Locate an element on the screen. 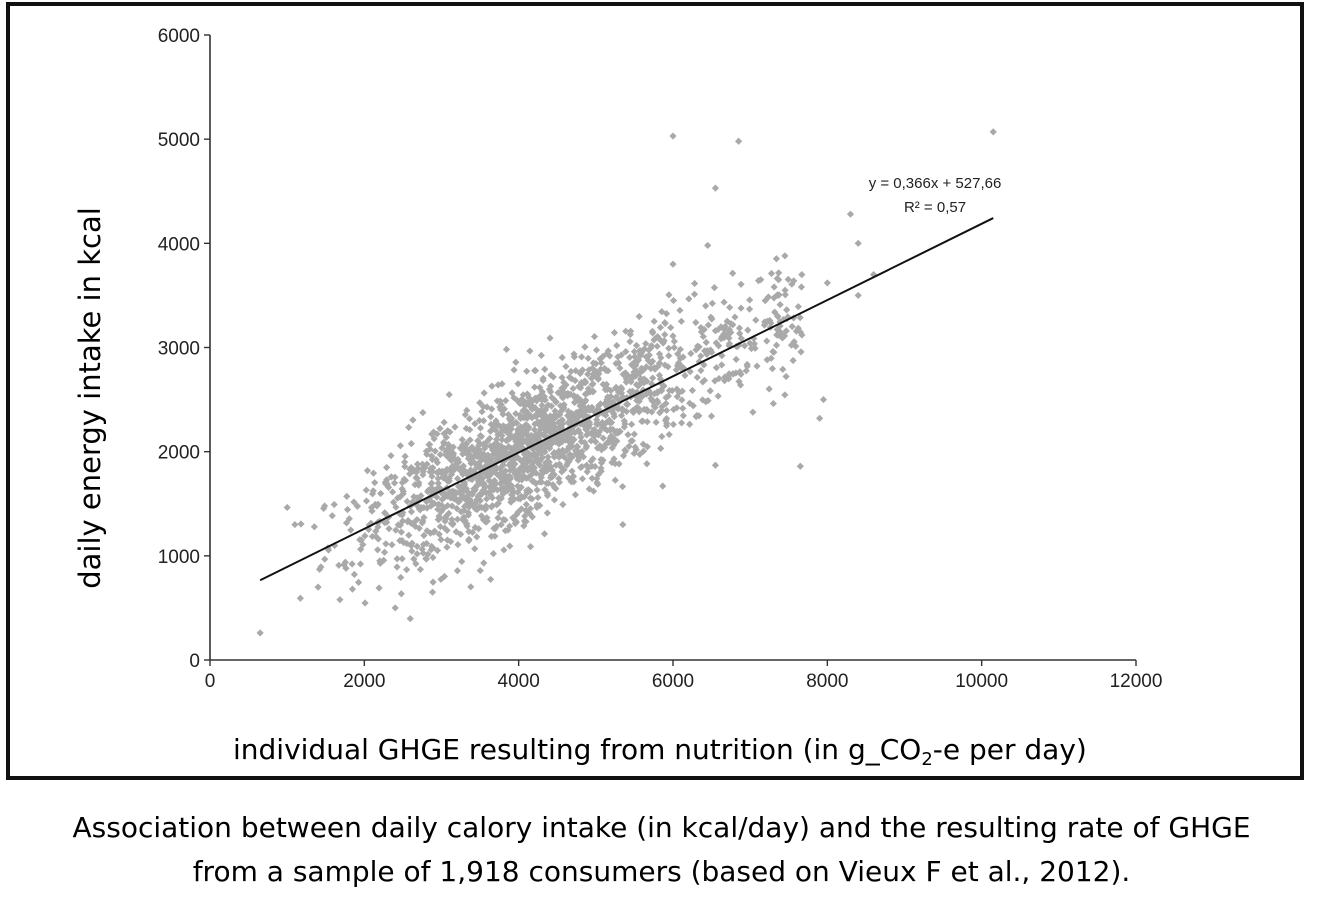  x-tick-label: 4000 is located at coordinates (519, 681).